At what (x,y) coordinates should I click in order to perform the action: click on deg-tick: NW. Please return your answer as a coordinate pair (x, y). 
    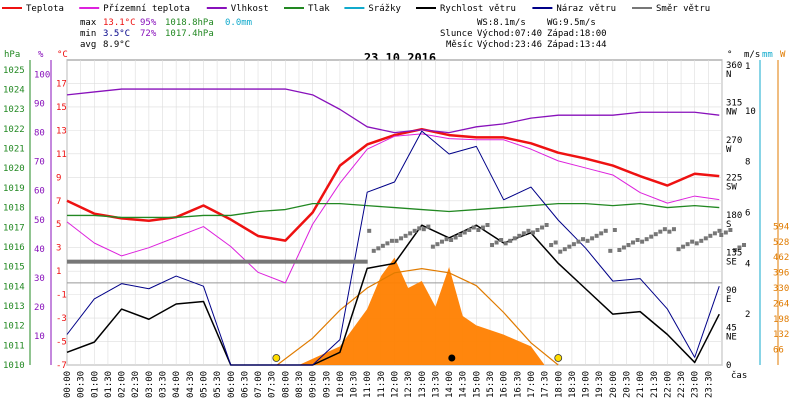
    Looking at the image, I should click on (731, 113).